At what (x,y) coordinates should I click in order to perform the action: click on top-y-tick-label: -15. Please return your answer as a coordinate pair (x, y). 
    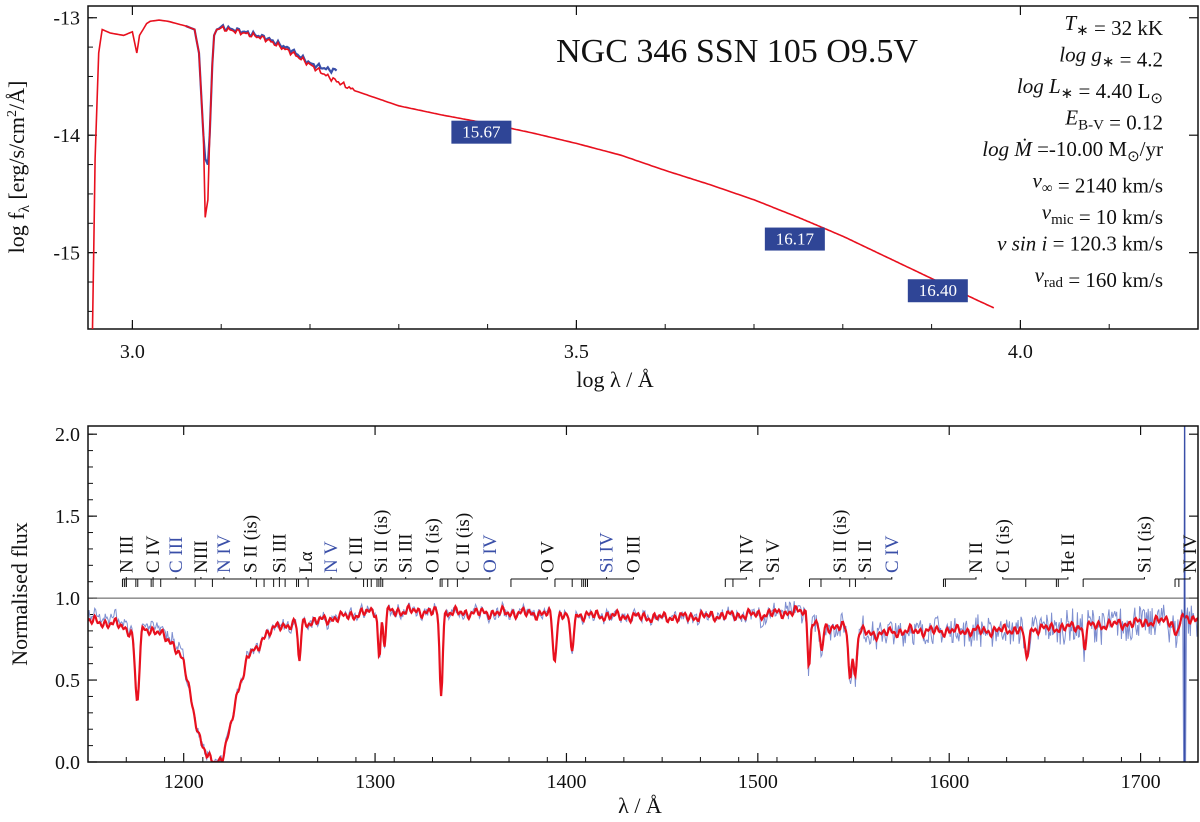
    Looking at the image, I should click on (66, 254).